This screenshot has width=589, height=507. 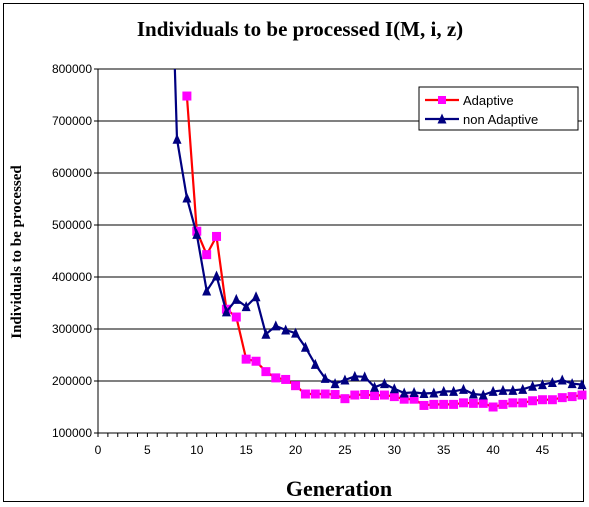 I want to click on y-tick-label: 300000, so click(x=72, y=329).